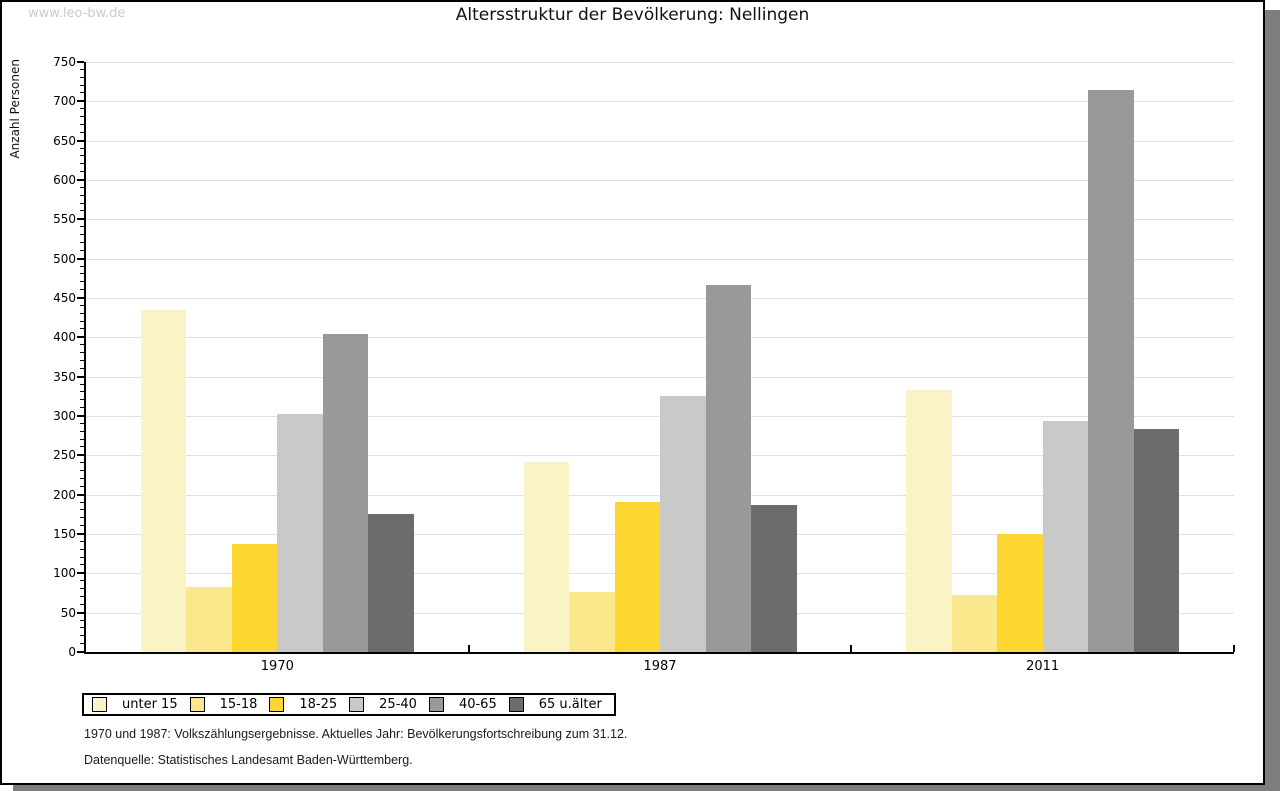  Describe the element at coordinates (929, 521) in the screenshot. I see `bar-2011-unter 15` at that location.